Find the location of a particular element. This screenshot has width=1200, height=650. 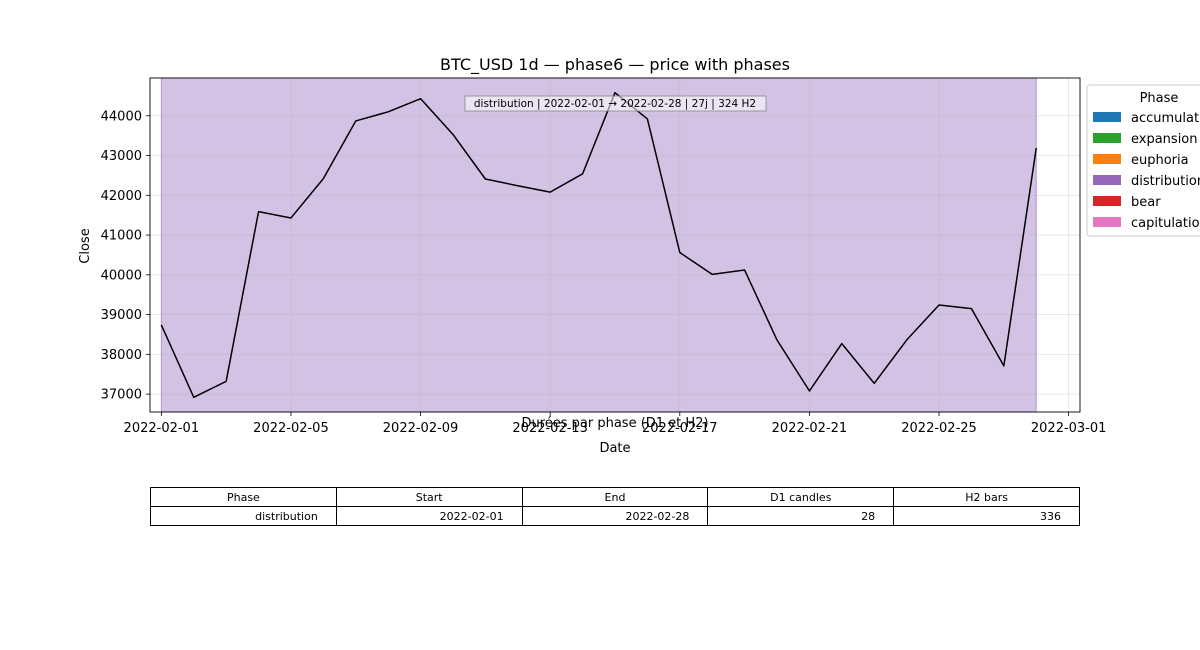

legend-swatch-accumulation is located at coordinates (1107, 117).